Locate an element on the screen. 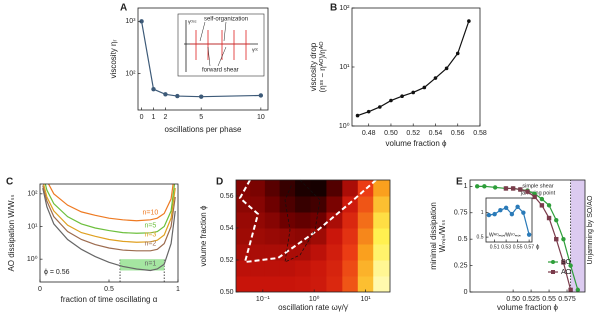 Image resolution: width=598 pixels, height=317 pixels. y-axis-label: minimal dissipation is located at coordinates (433, 236).